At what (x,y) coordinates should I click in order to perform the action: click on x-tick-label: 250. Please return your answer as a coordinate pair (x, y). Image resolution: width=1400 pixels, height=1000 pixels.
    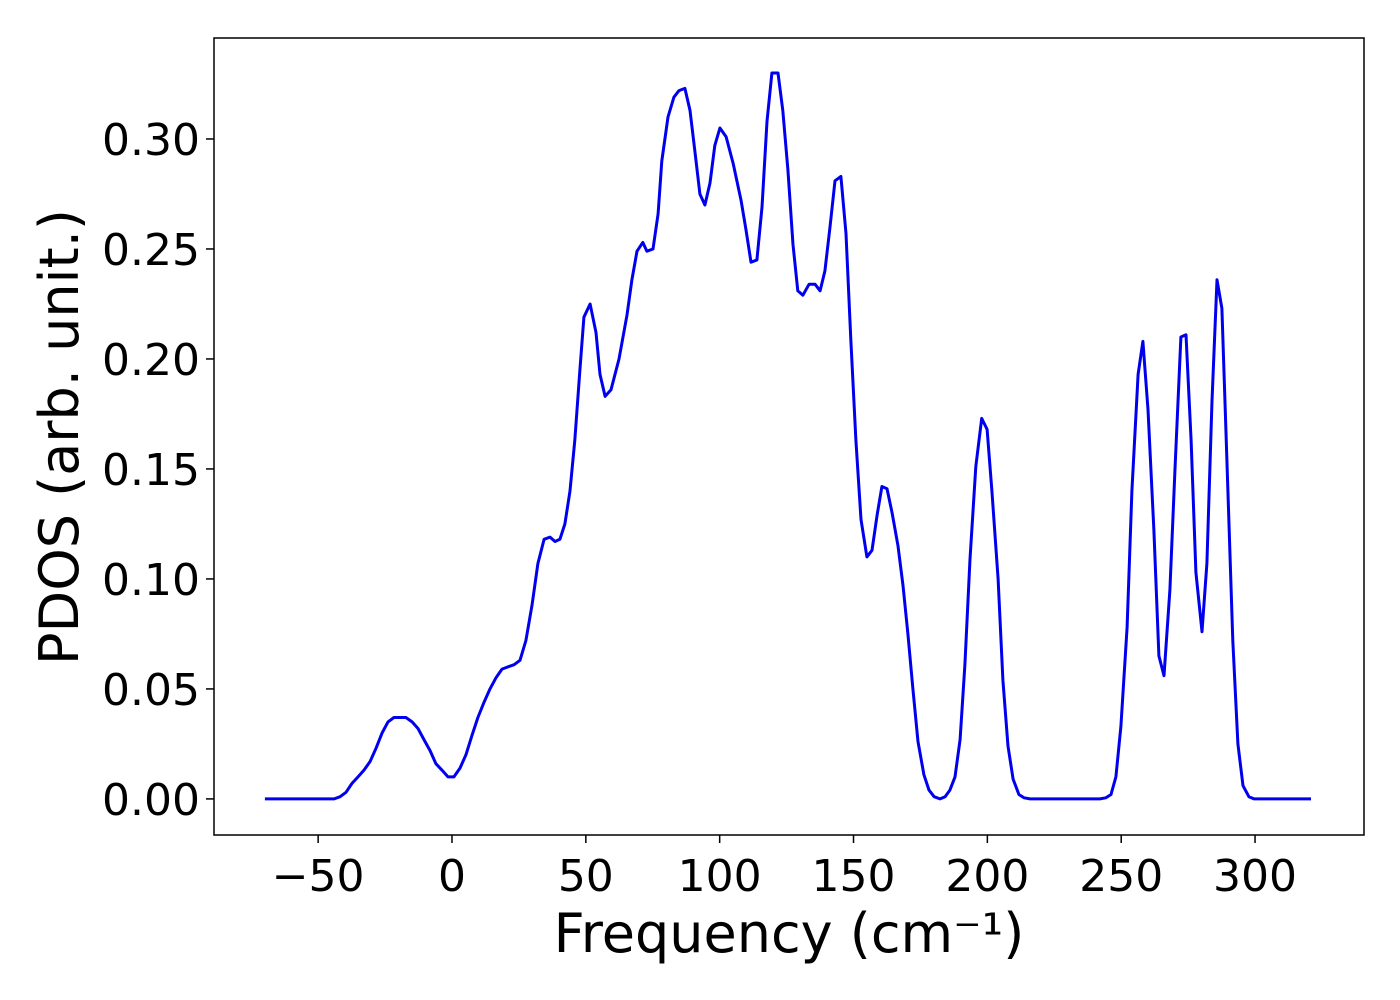
    Looking at the image, I should click on (1121, 876).